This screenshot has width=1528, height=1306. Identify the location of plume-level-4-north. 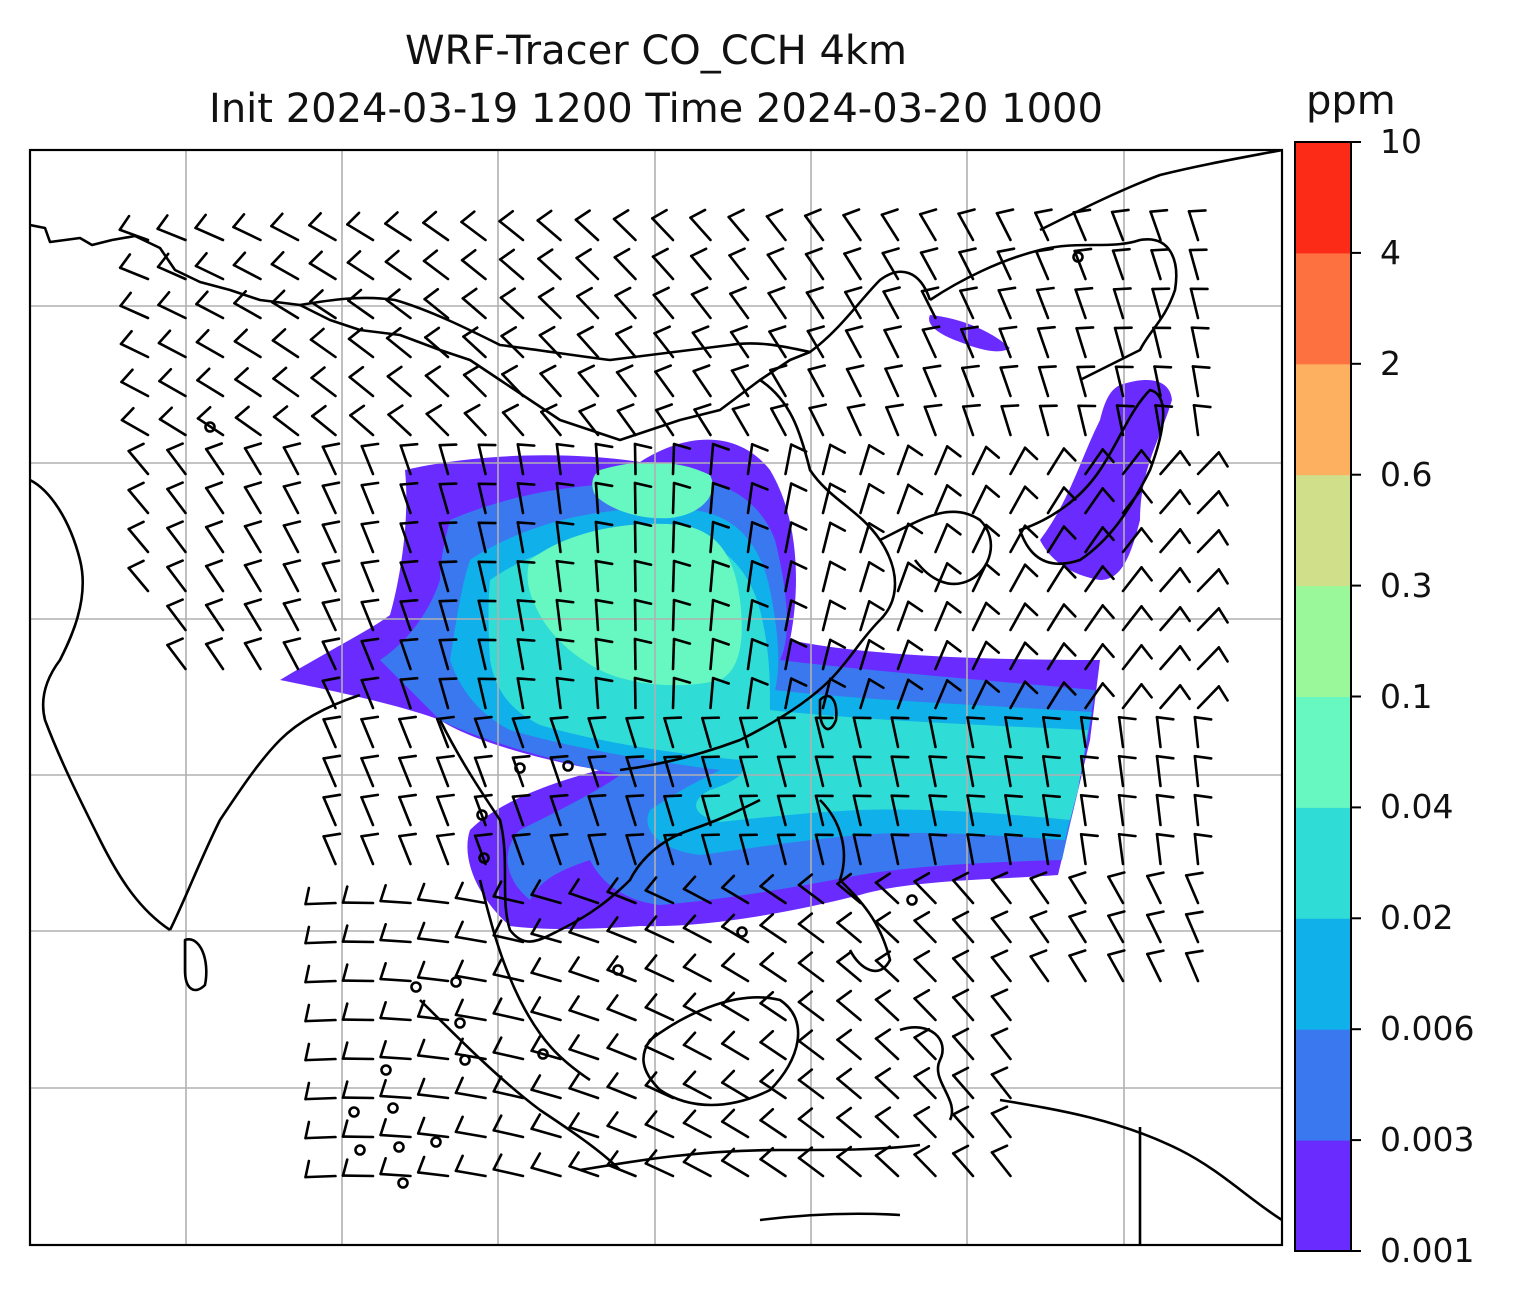
(652, 490).